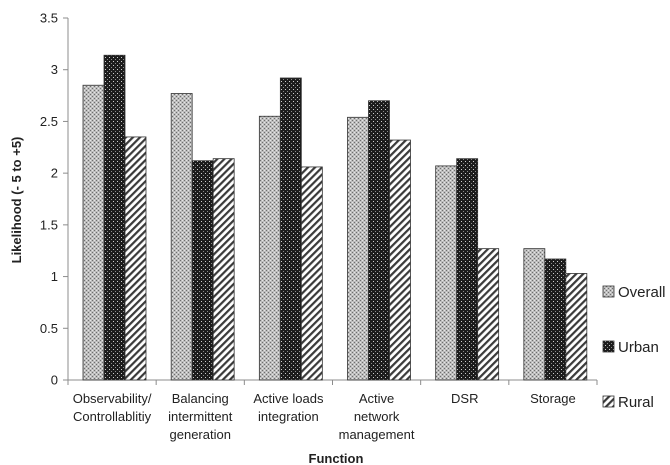 The width and height of the screenshot is (670, 465). I want to click on y-tick-label: 0.5, so click(49, 328).